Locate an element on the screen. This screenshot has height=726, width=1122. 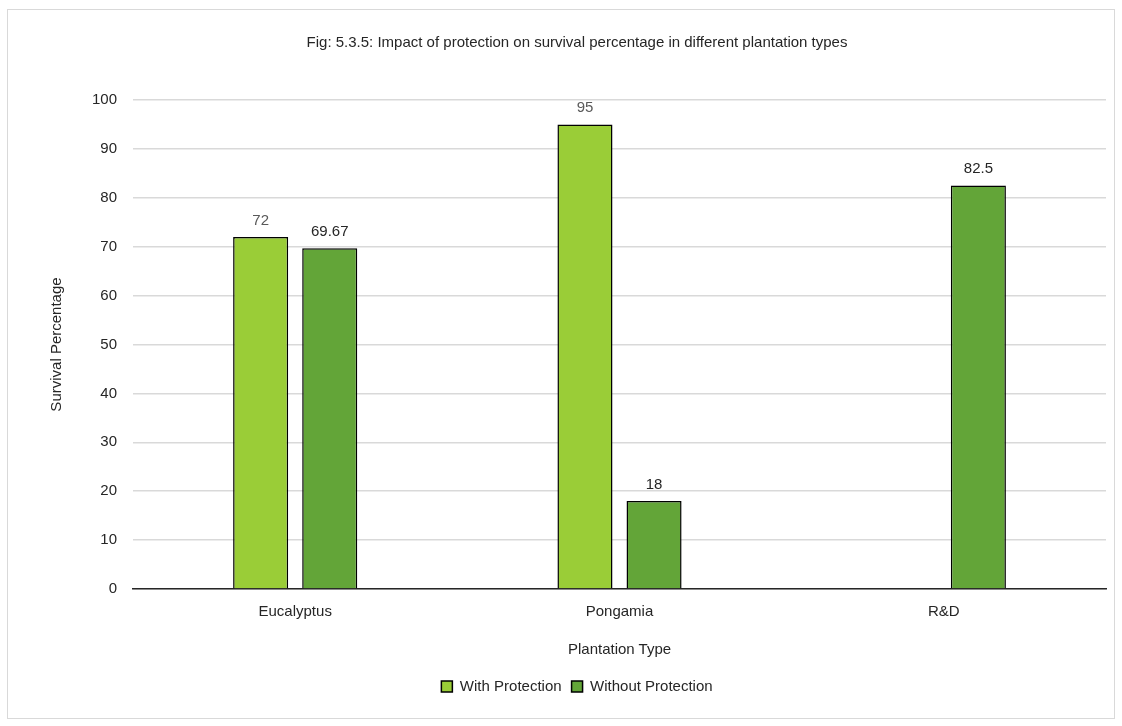
data-label: 82.5 is located at coordinates (978, 168).